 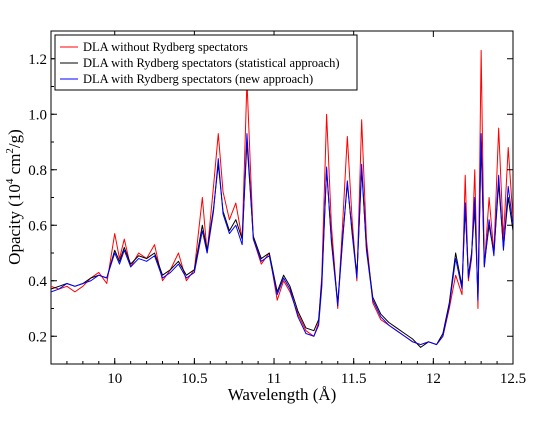 What do you see at coordinates (433, 379) in the screenshot?
I see `x-tick-label: 12` at bounding box center [433, 379].